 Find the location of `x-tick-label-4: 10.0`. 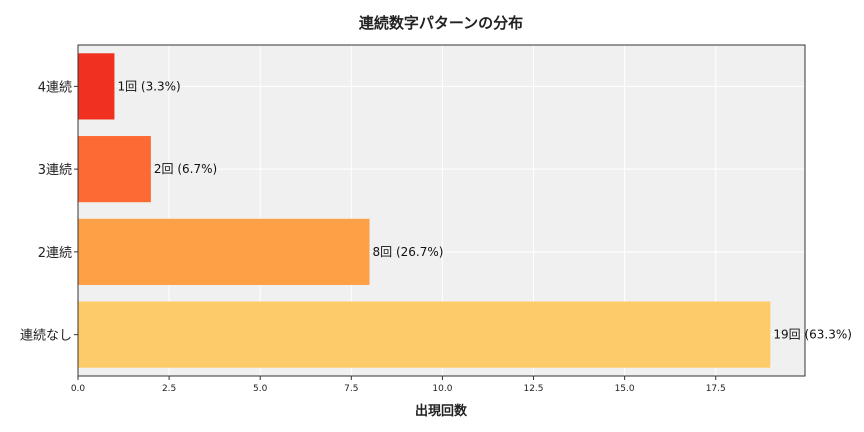

x-tick-label-4: 10.0 is located at coordinates (442, 389).